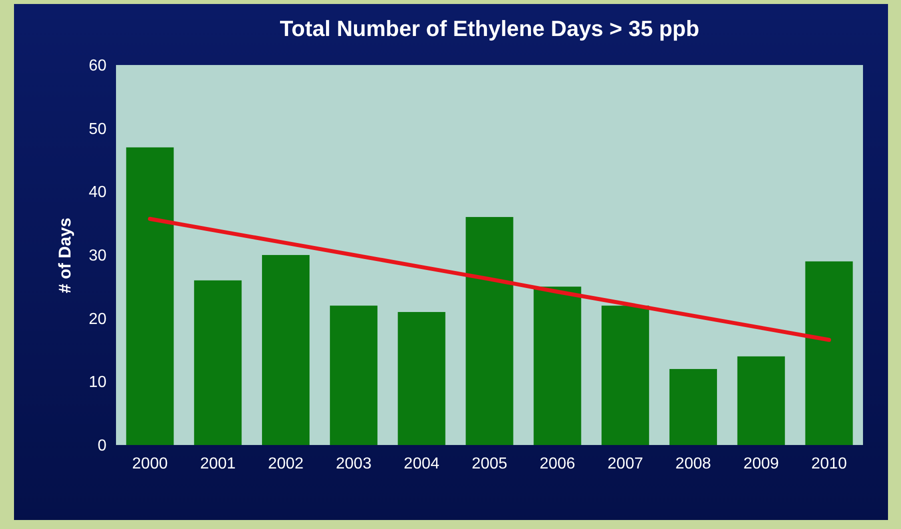  Describe the element at coordinates (150, 464) in the screenshot. I see `x-tick-label: 2000` at that location.